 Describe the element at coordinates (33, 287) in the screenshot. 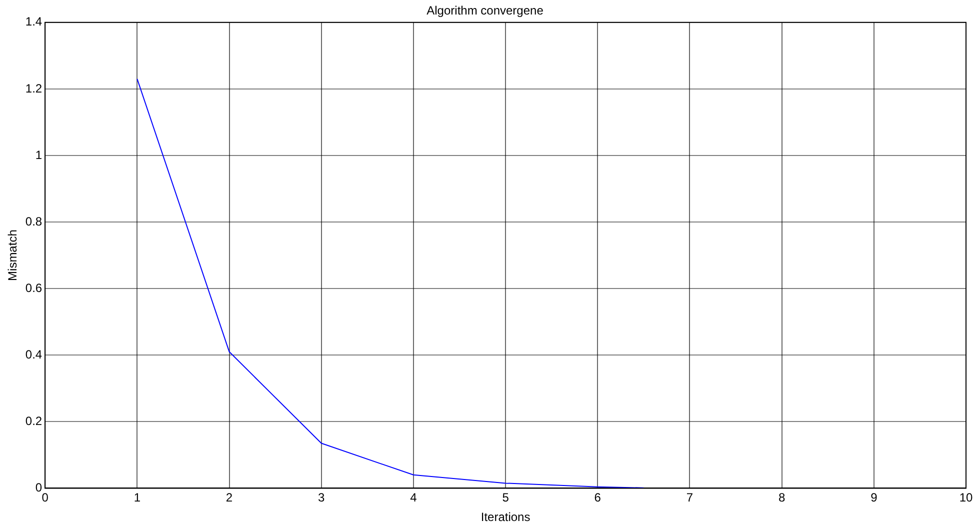

I see `y-tick-label: 0.6` at that location.